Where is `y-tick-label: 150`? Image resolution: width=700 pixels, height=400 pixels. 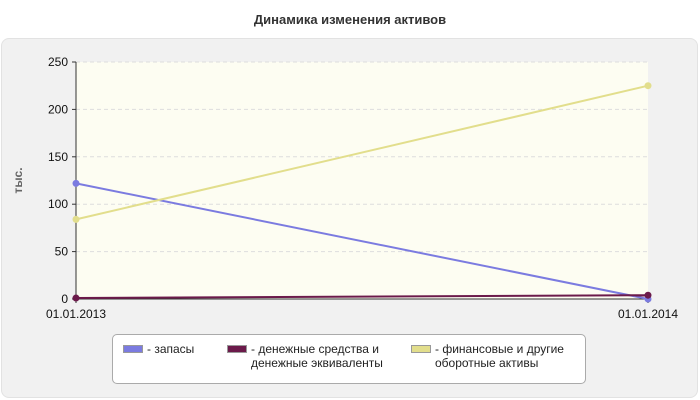
y-tick-label: 150 is located at coordinates (58, 157).